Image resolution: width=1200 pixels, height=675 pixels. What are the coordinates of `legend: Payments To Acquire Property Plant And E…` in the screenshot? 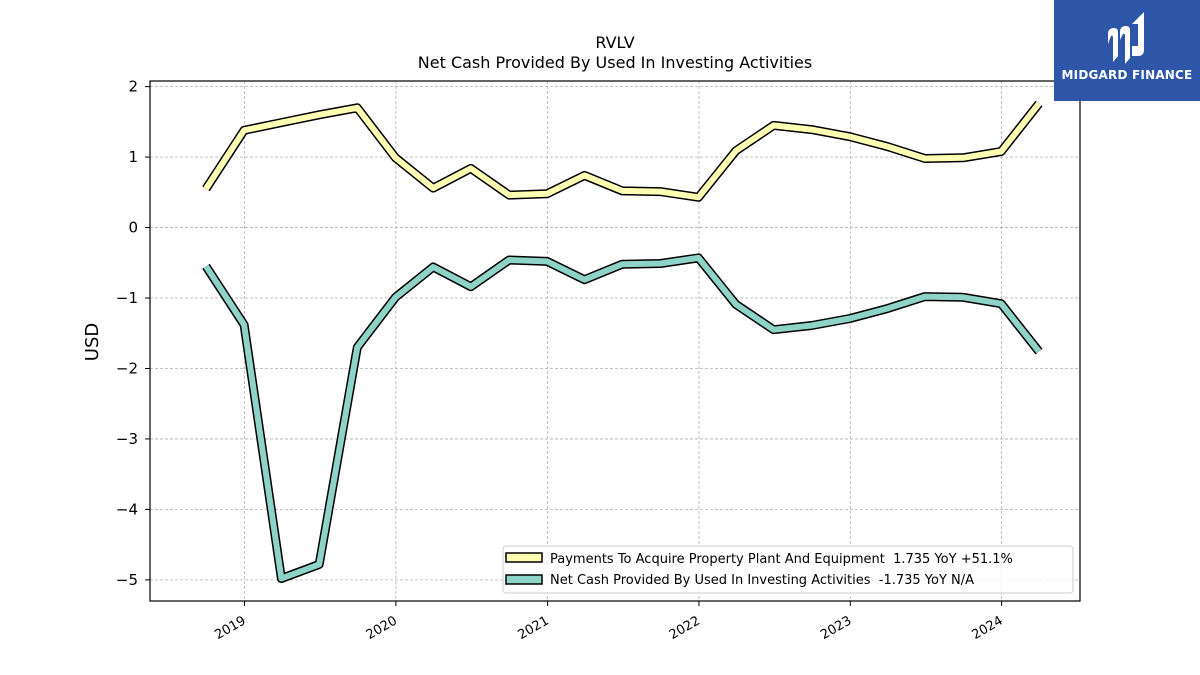 It's located at (788, 569).